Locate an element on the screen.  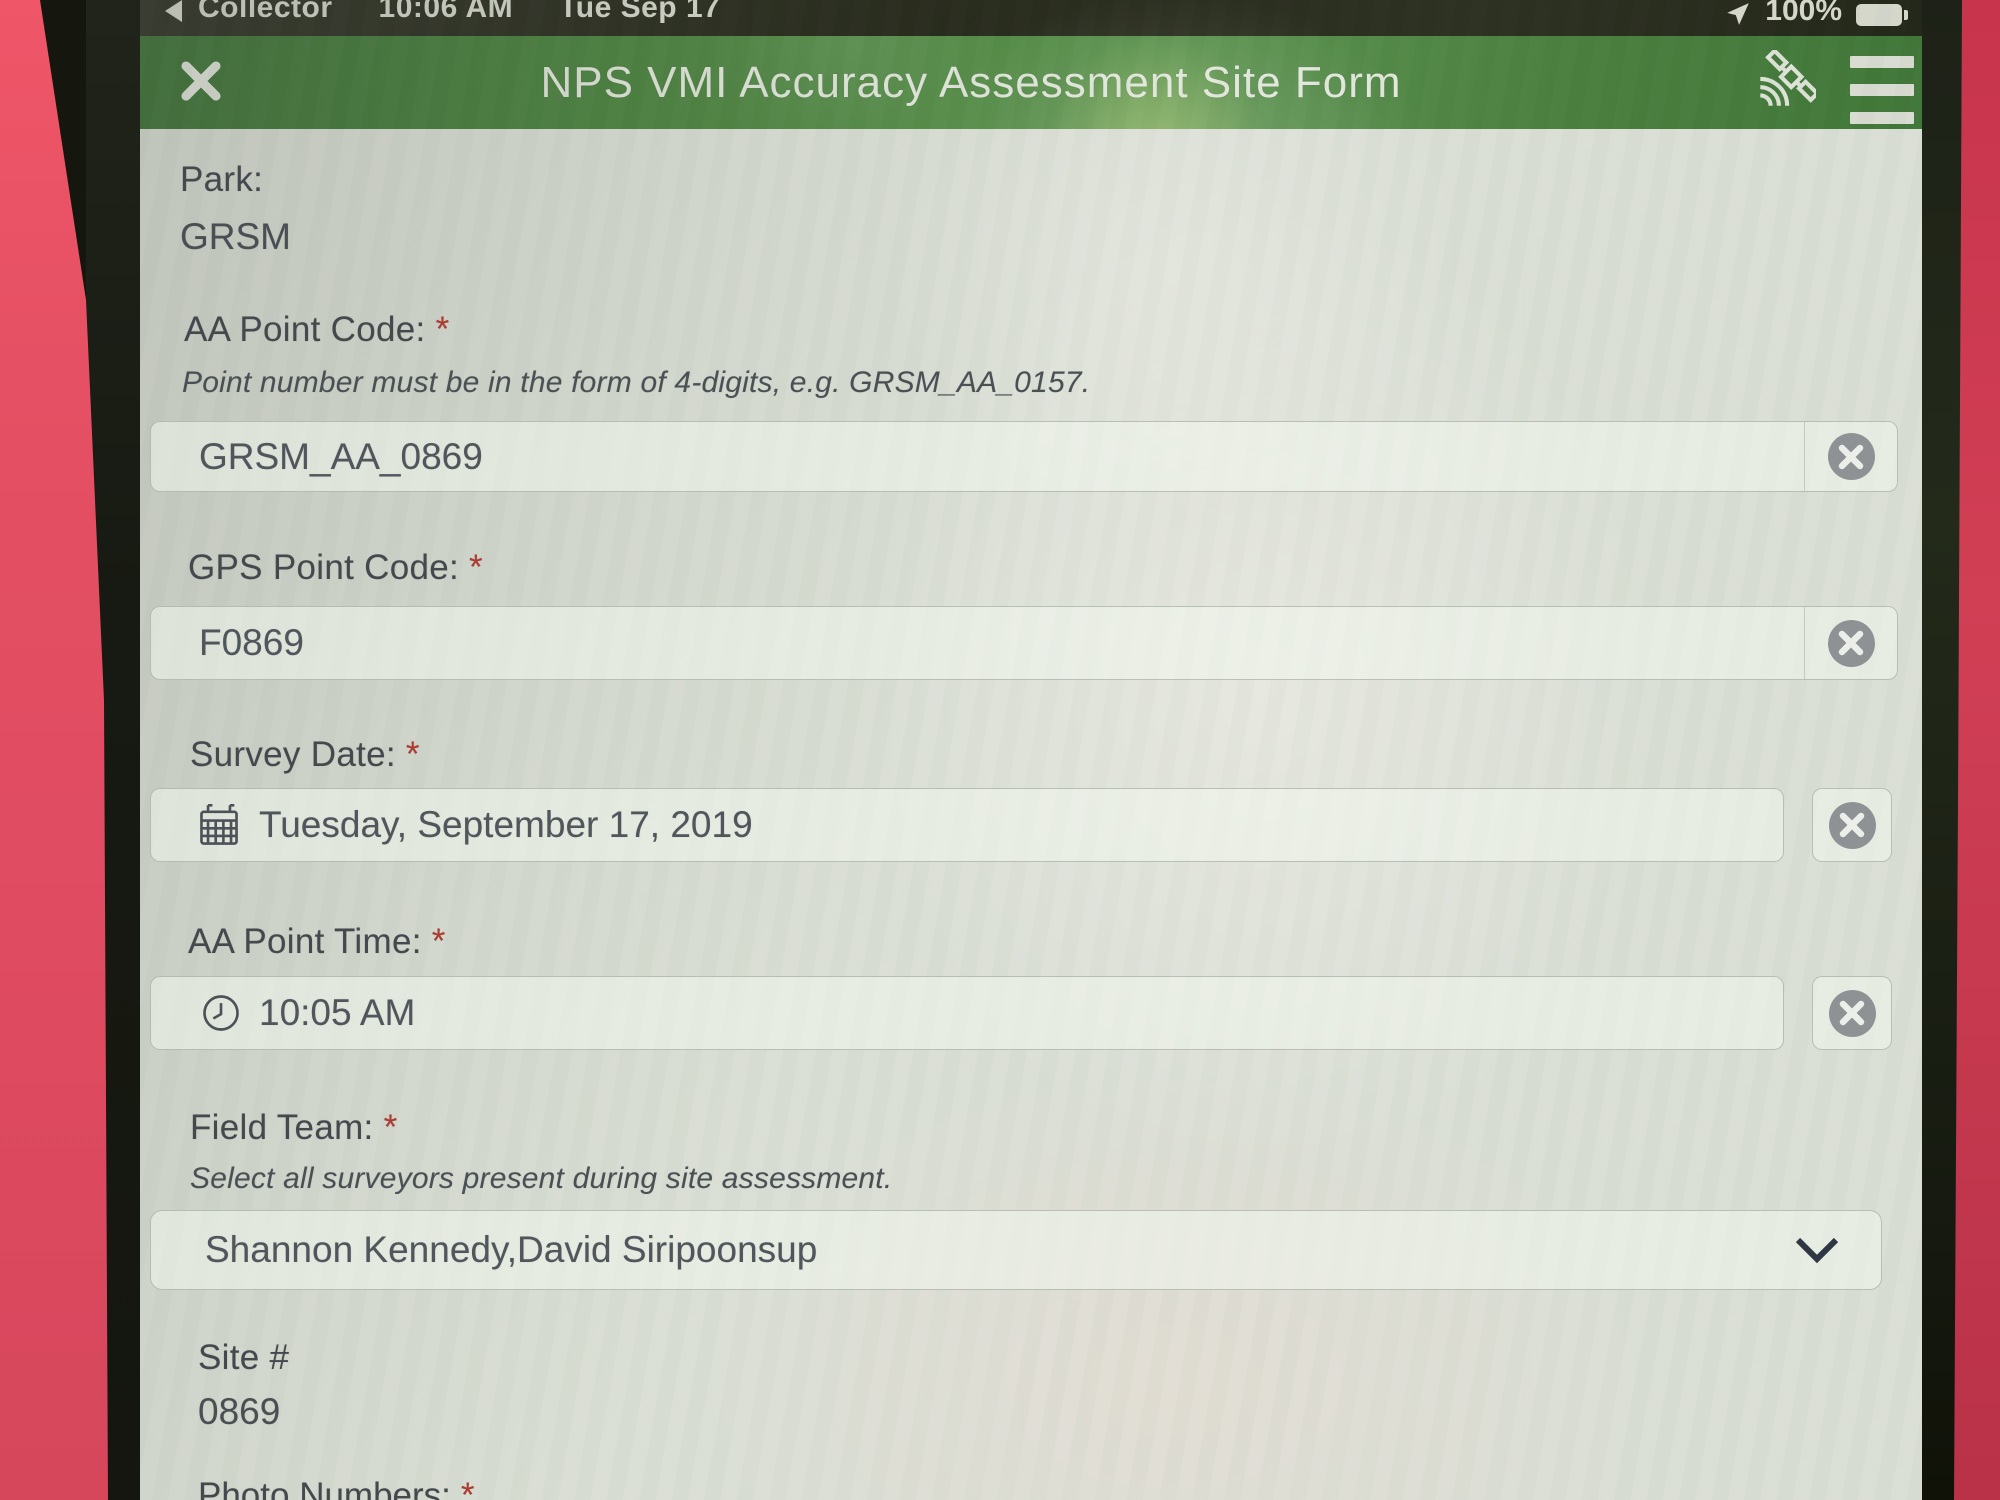
gps-point-code-input: F0869 is located at coordinates (1024, 643).